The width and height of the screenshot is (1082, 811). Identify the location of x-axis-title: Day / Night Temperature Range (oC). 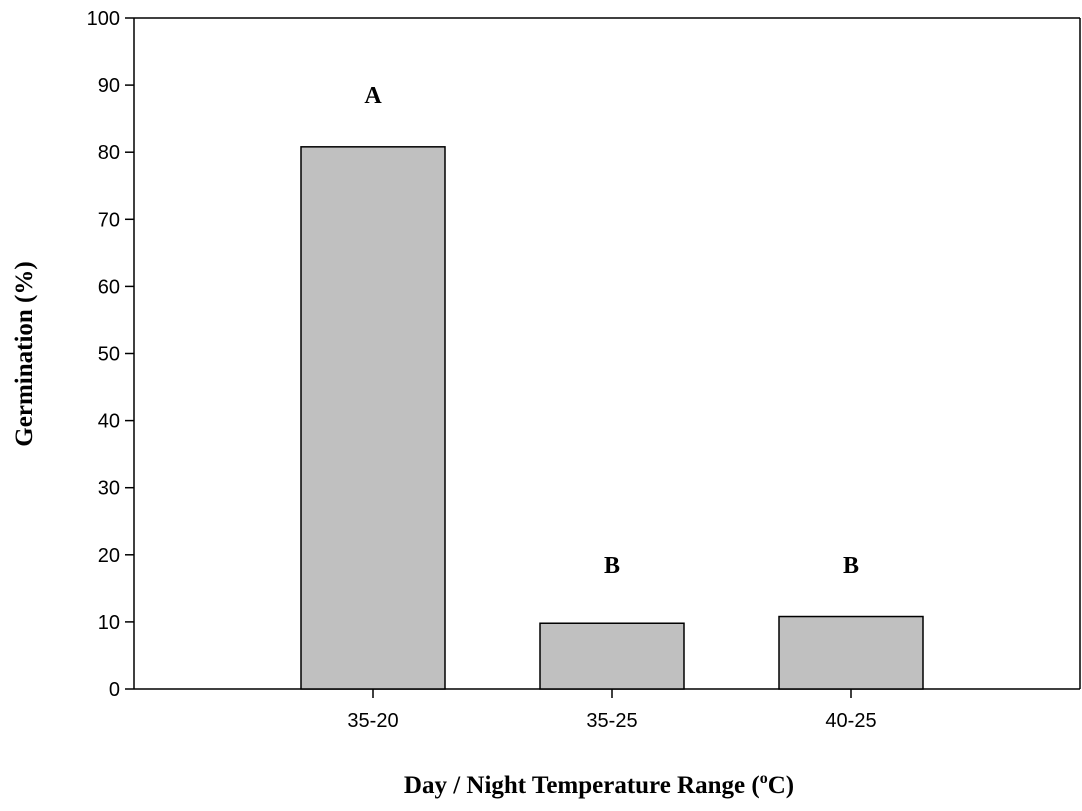
(599, 784).